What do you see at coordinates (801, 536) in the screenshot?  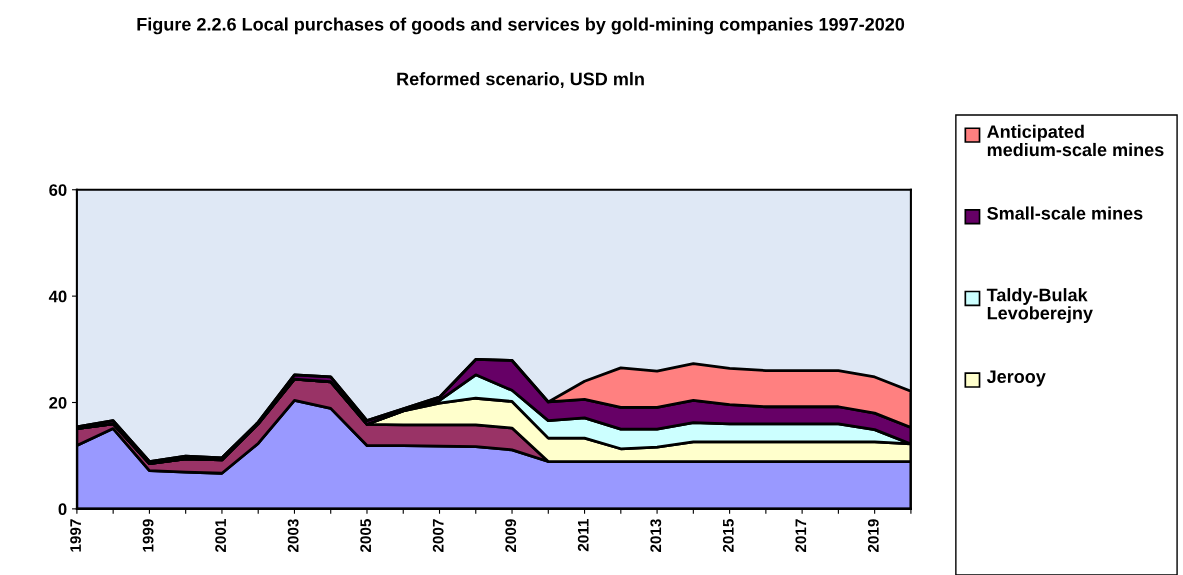 I see `x-tick-label: 2017` at bounding box center [801, 536].